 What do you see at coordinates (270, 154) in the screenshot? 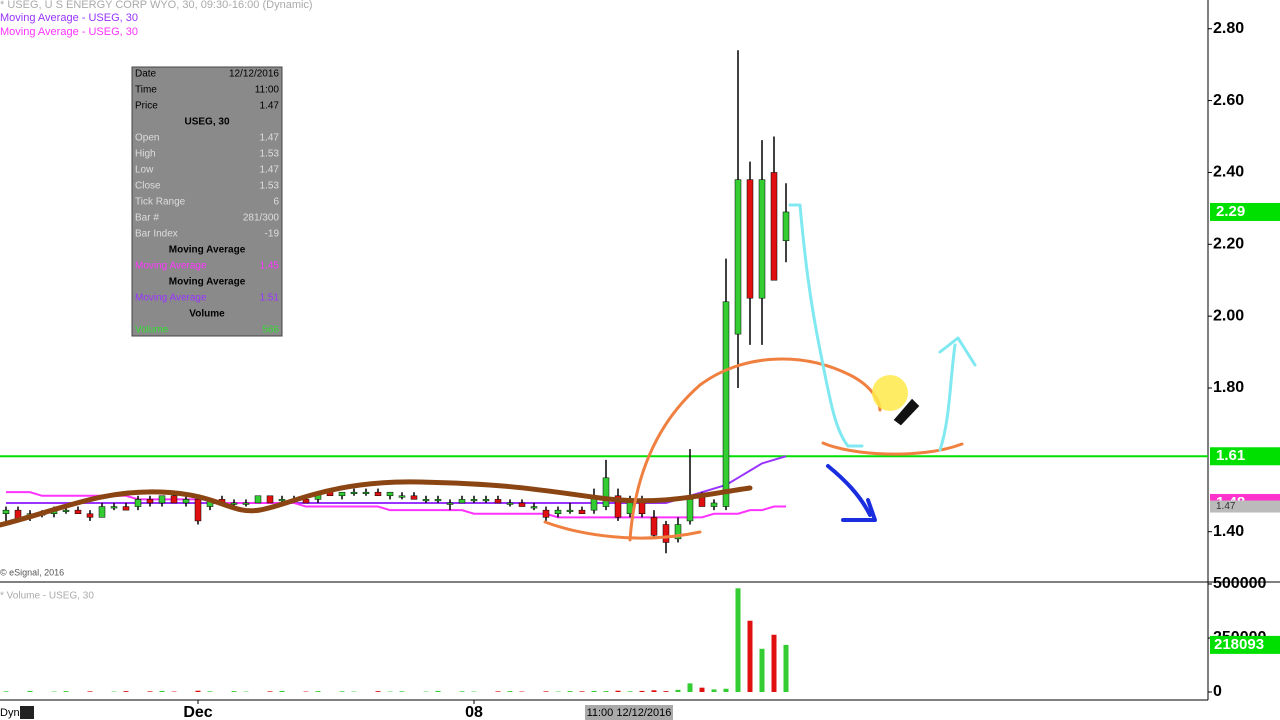
I see `panel-value: 1.53` at bounding box center [270, 154].